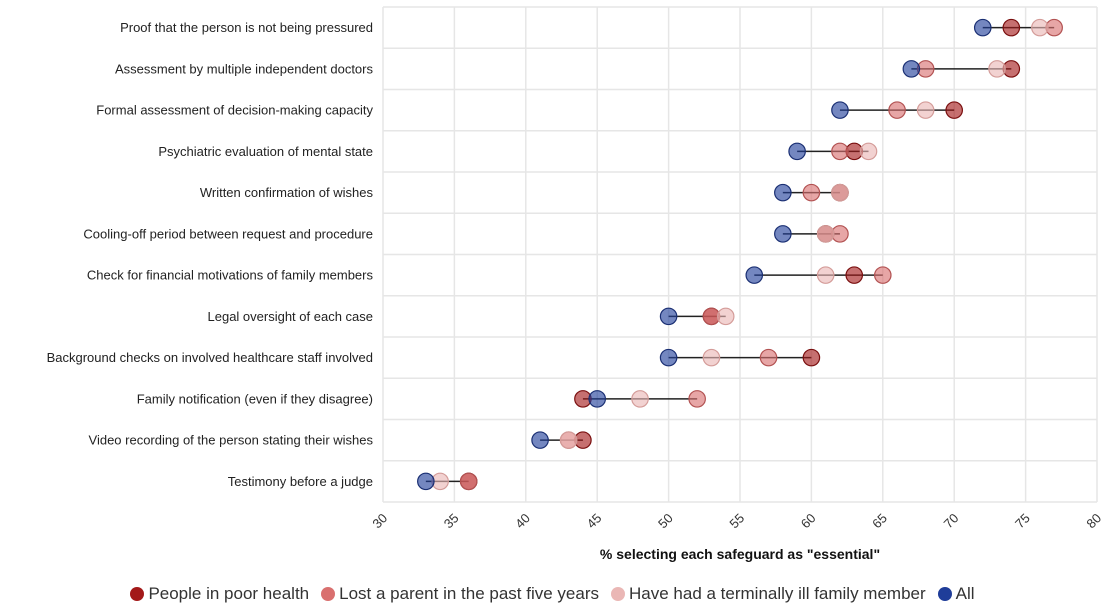  Describe the element at coordinates (300, 481) in the screenshot. I see `category-label: Testimony before a judge` at that location.